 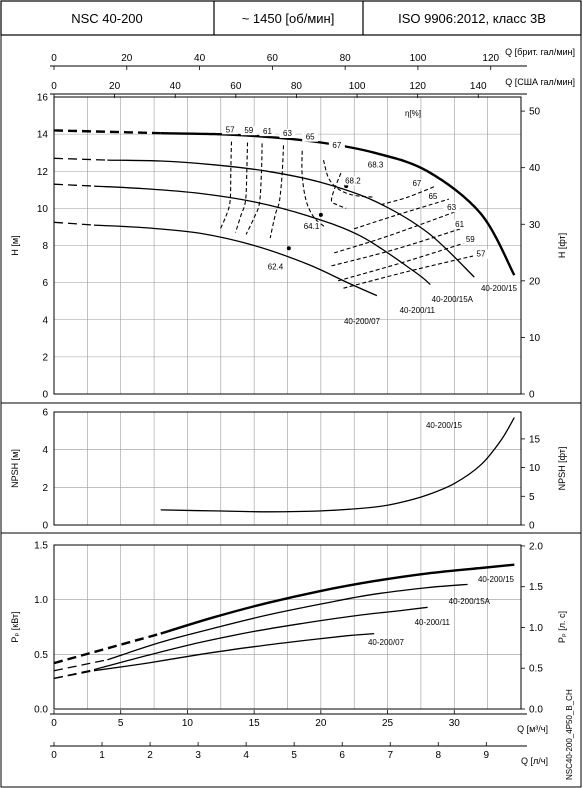 What do you see at coordinates (535, 439) in the screenshot?
I see `y2-tick-label: 15` at bounding box center [535, 439].